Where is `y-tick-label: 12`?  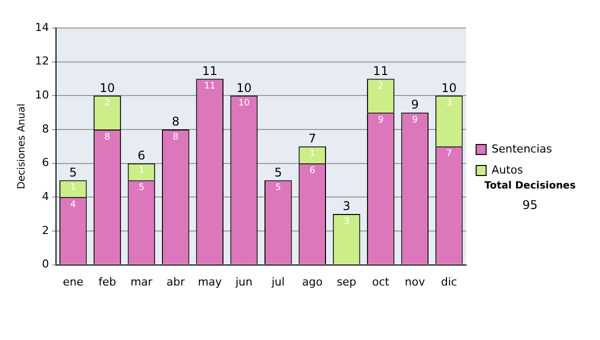 y-tick-label: 12 is located at coordinates (41, 61).